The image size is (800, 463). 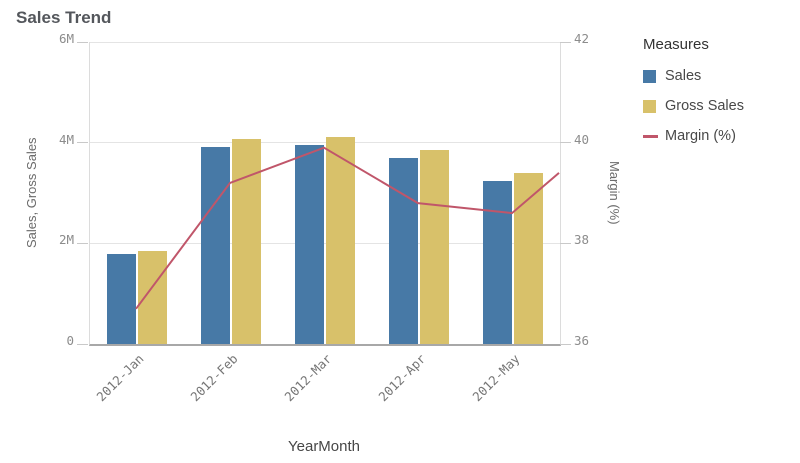 I want to click on legend-items: Sales Gross Sales Margin (%), so click(x=718, y=106).